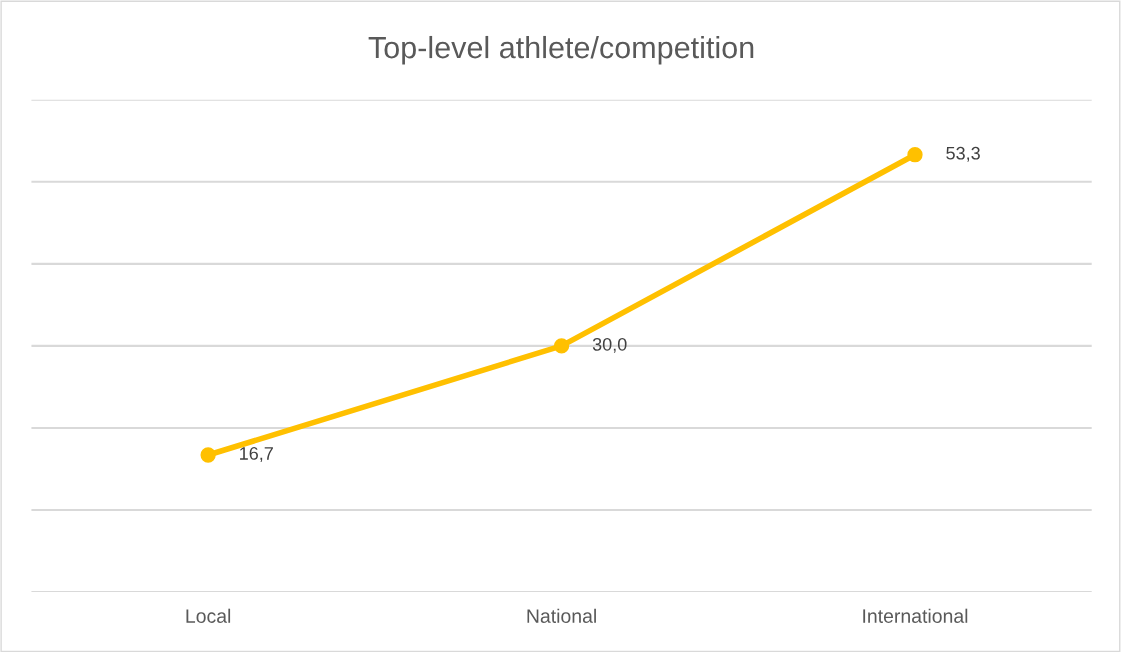  I want to click on x-tick-label: International, so click(915, 615).